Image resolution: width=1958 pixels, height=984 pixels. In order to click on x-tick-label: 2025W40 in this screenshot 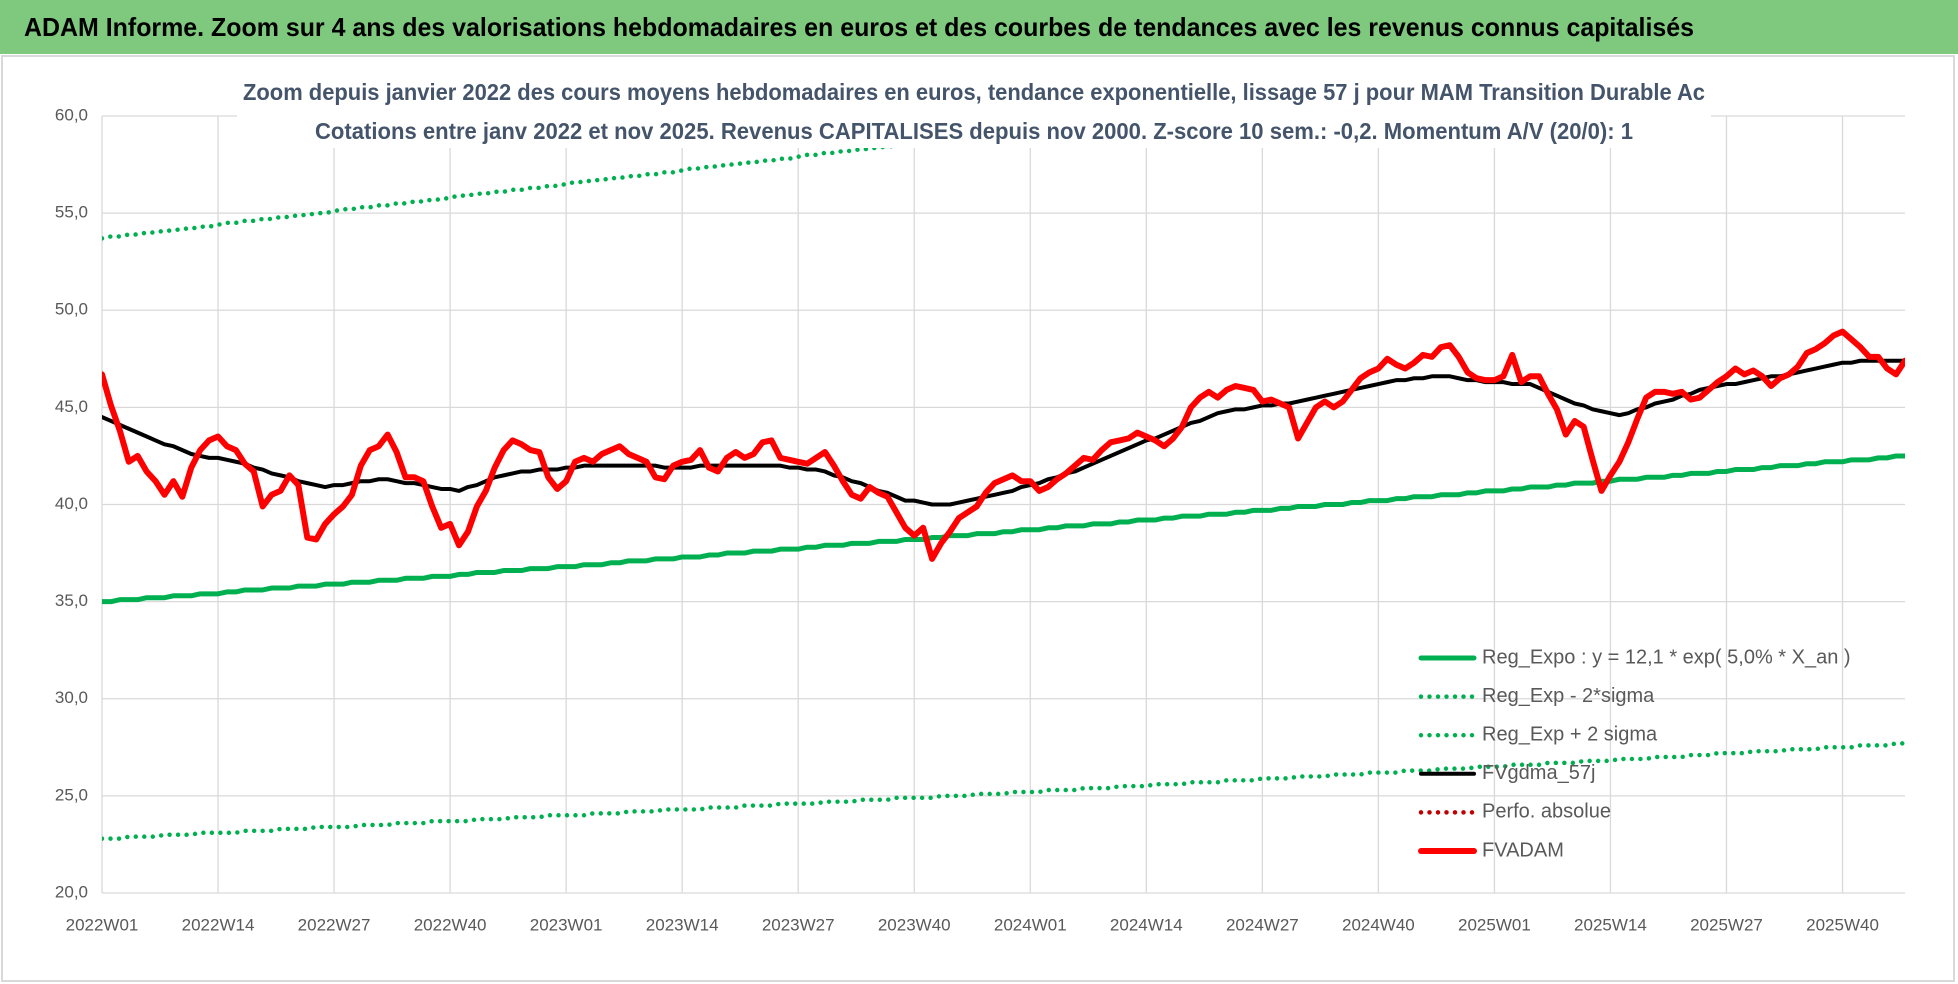, I will do `click(1842, 924)`.